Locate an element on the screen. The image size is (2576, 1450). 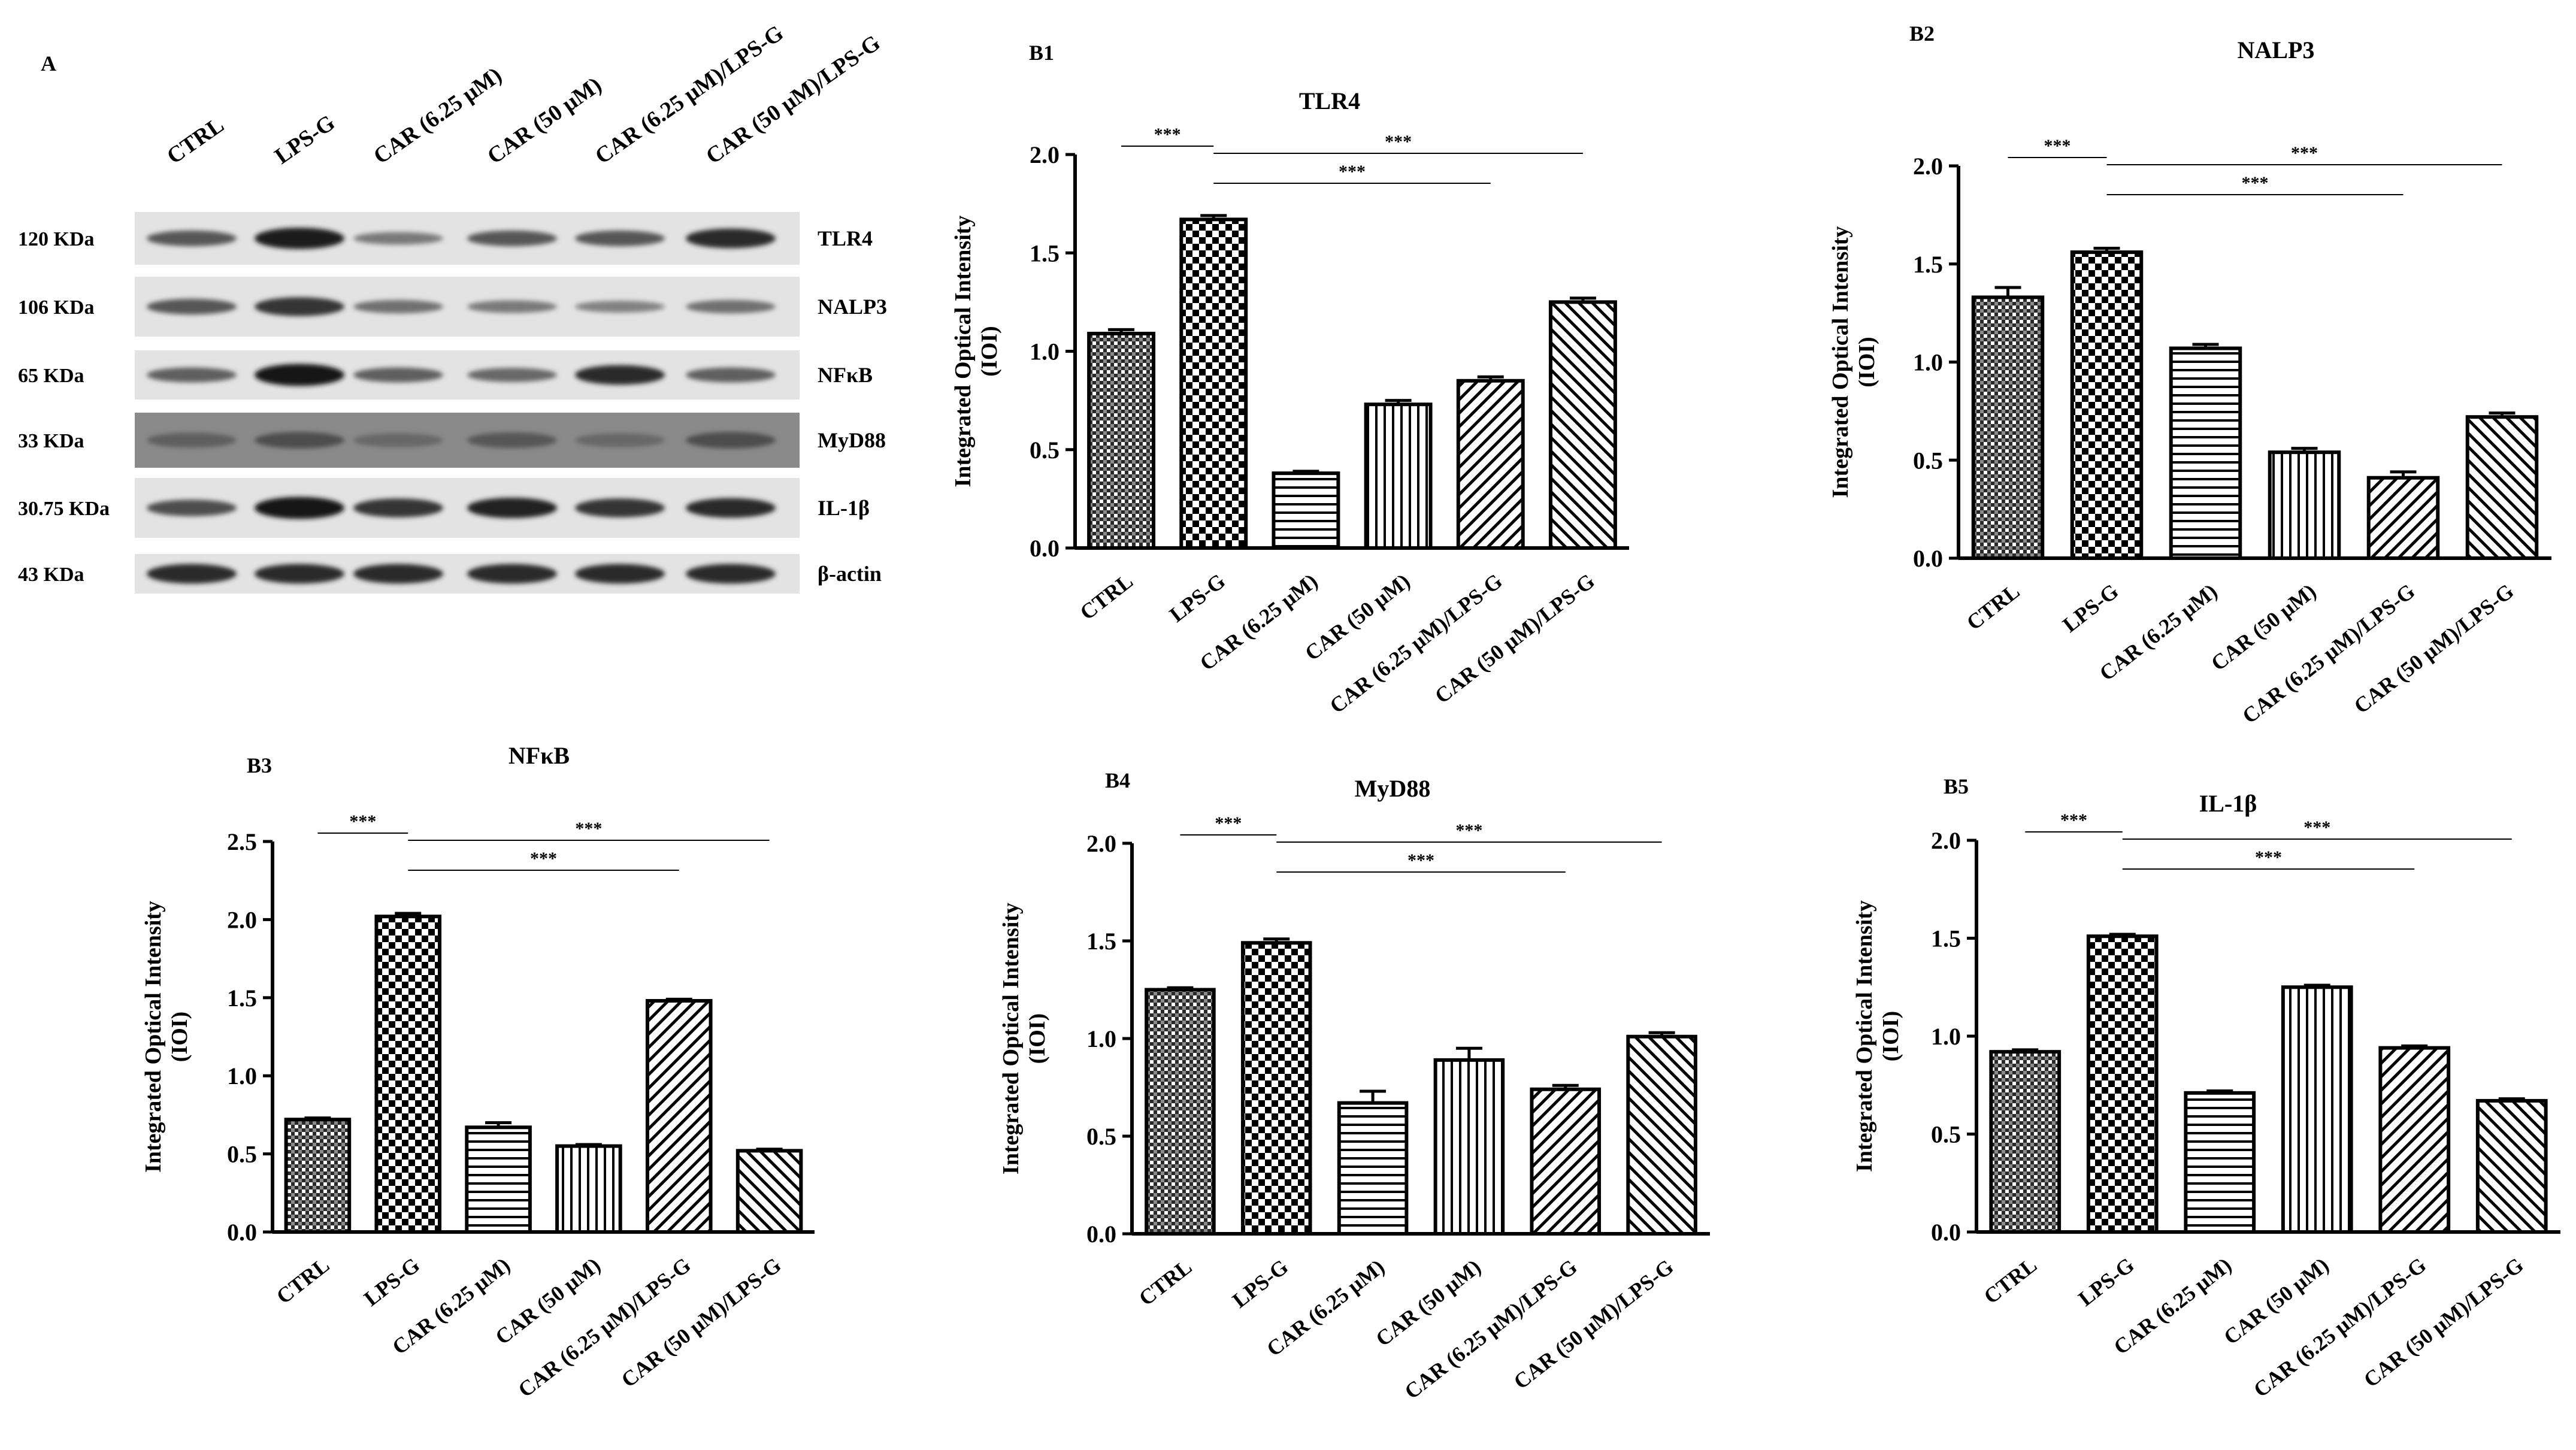
blot-mw-label: 120 KDa is located at coordinates (56, 239).